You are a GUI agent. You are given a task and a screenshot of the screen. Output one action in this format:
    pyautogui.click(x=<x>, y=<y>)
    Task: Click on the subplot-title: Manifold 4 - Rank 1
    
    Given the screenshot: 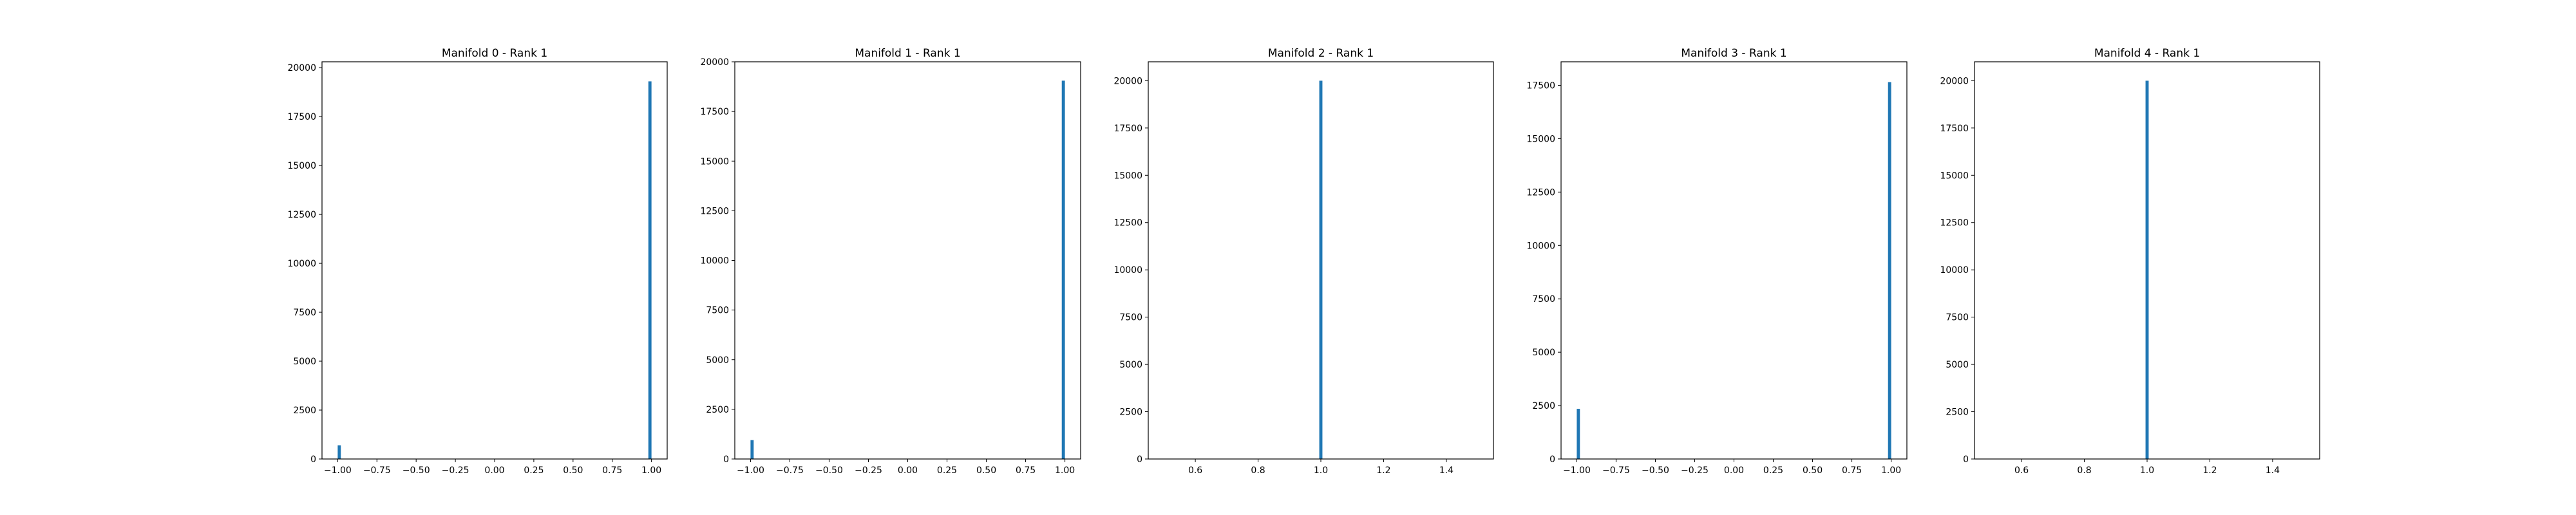 What is the action you would take?
    pyautogui.click(x=2147, y=53)
    